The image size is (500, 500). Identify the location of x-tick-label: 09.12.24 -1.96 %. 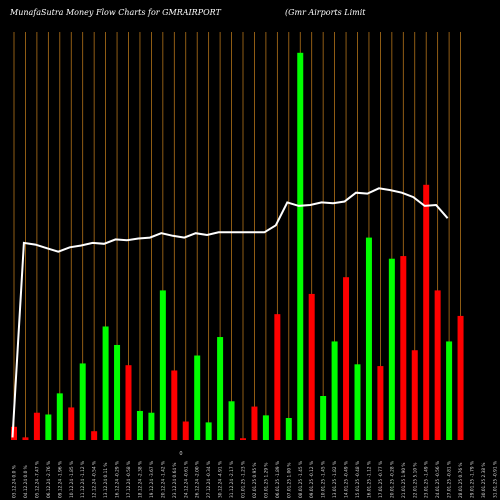
(60, 479).